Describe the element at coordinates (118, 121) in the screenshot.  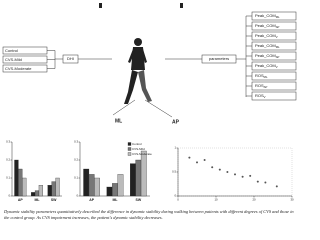
I see `ml-label: ML` at that location.